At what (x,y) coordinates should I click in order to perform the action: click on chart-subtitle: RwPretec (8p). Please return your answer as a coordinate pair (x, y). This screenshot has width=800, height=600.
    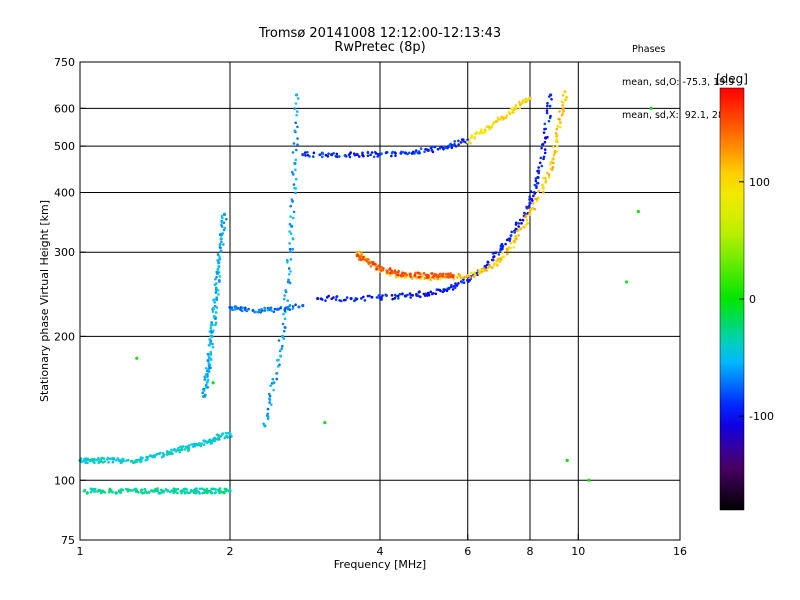
    Looking at the image, I should click on (380, 47).